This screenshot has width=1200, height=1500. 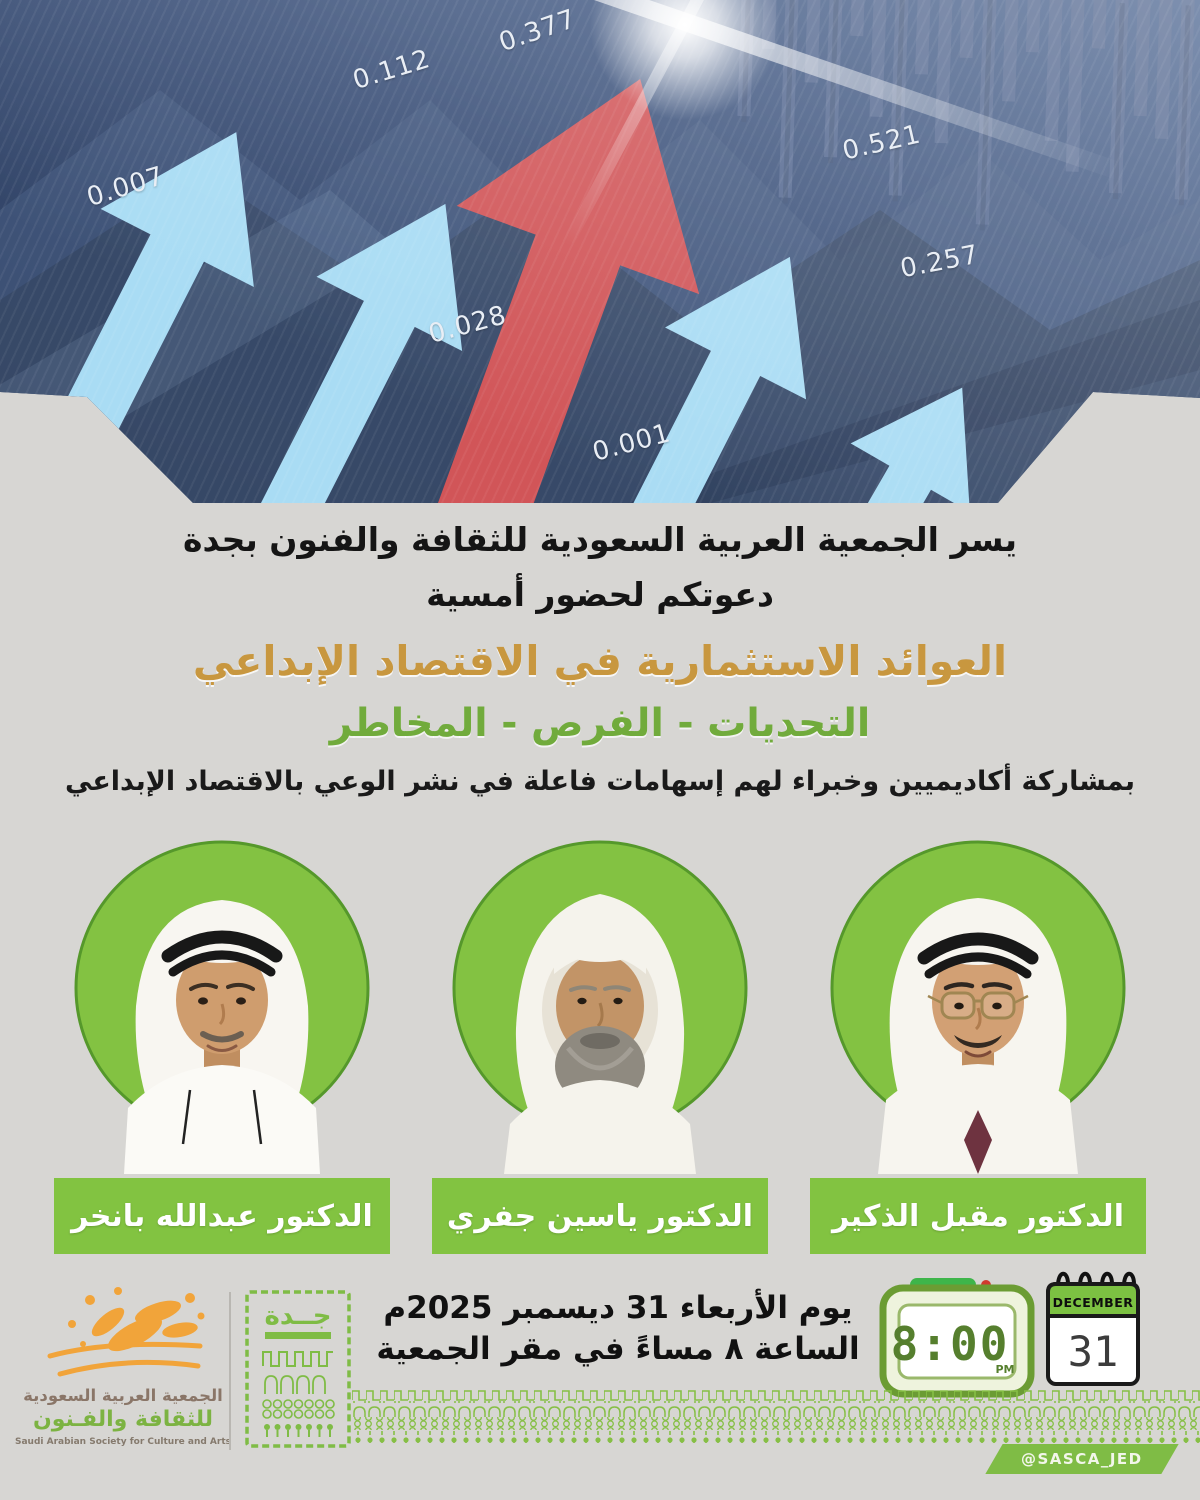 What do you see at coordinates (600, 594) in the screenshot?
I see `invitation-line-2: دعوتكم لحضور أمسية` at bounding box center [600, 594].